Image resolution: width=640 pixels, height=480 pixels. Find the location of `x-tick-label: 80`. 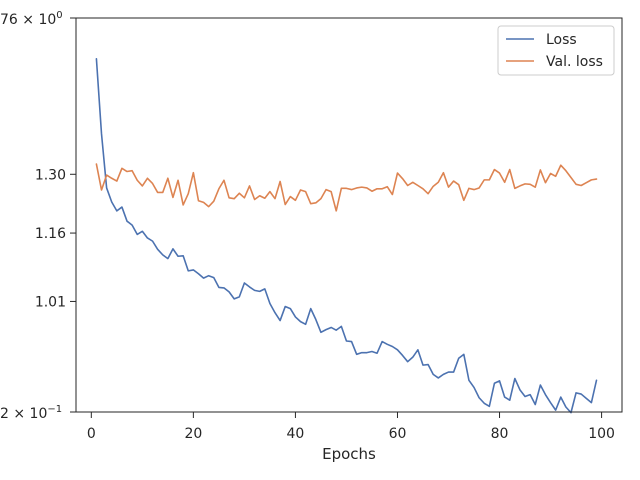

x-tick-label: 80 is located at coordinates (500, 434).